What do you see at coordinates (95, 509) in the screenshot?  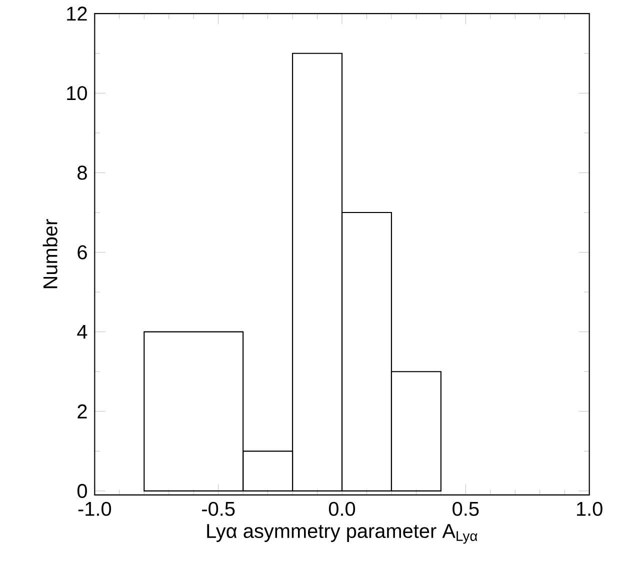 I see `x-tick-label: -1.0` at bounding box center [95, 509].